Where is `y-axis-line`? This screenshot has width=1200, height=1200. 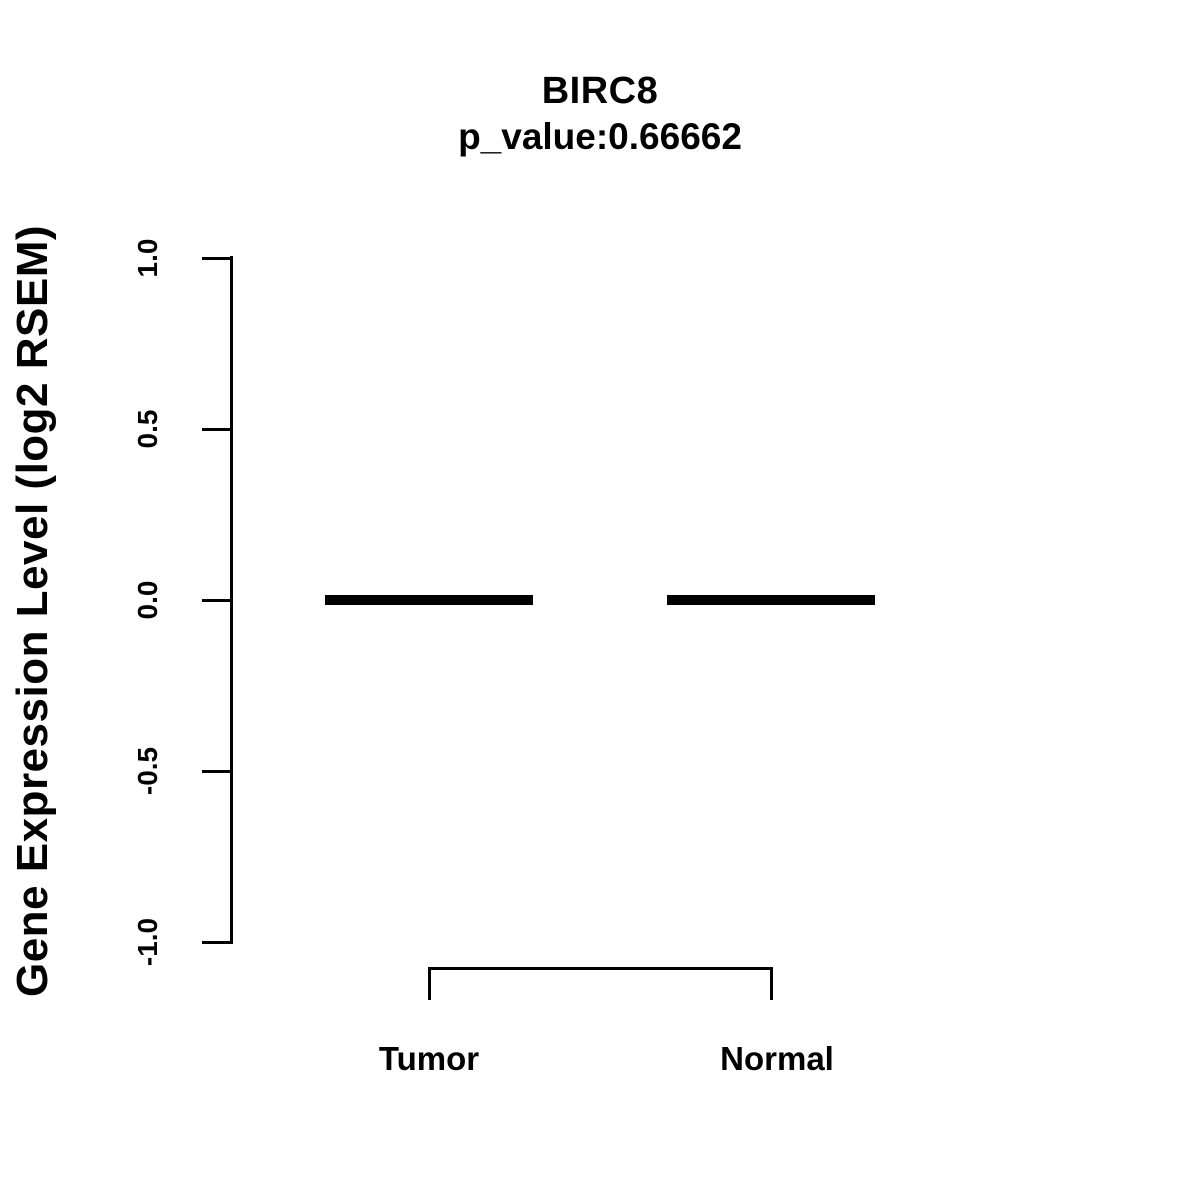
y-axis-line is located at coordinates (231, 600).